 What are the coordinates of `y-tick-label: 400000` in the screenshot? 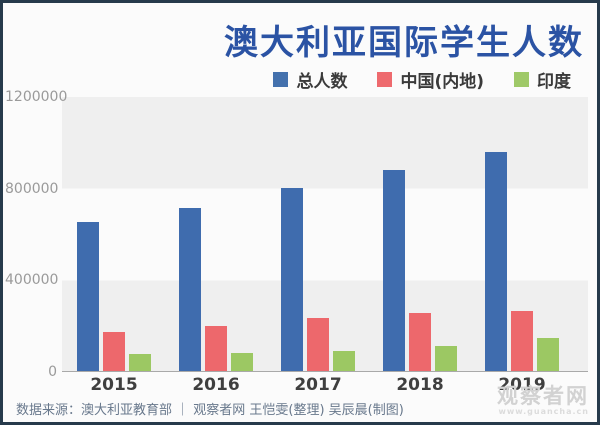 It's located at (32, 280).